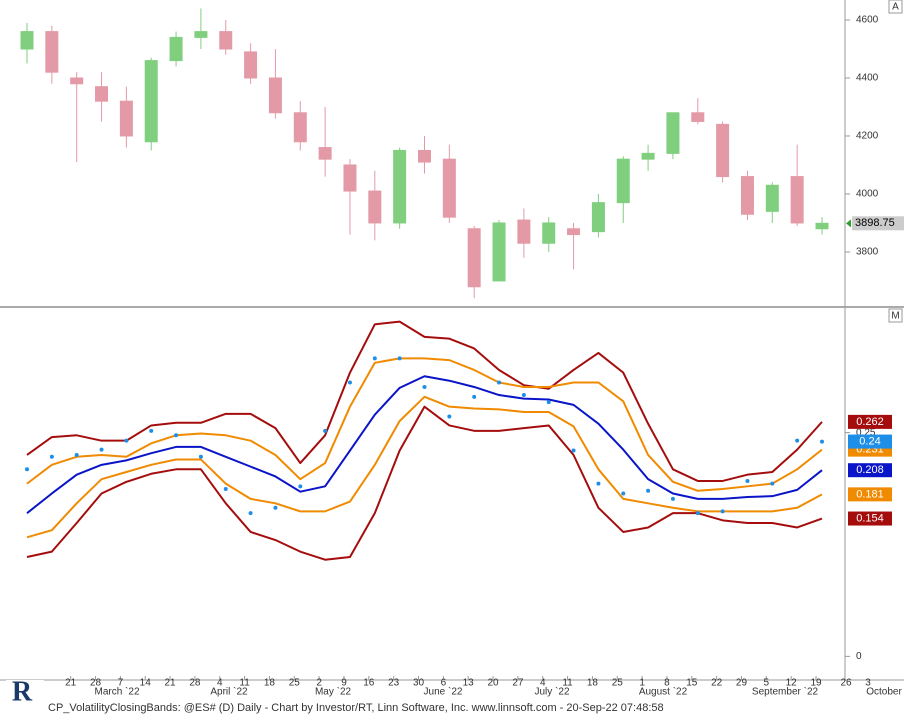 Image resolution: width=904 pixels, height=715 pixels. I want to click on y-tick-label: 3800, so click(867, 252).